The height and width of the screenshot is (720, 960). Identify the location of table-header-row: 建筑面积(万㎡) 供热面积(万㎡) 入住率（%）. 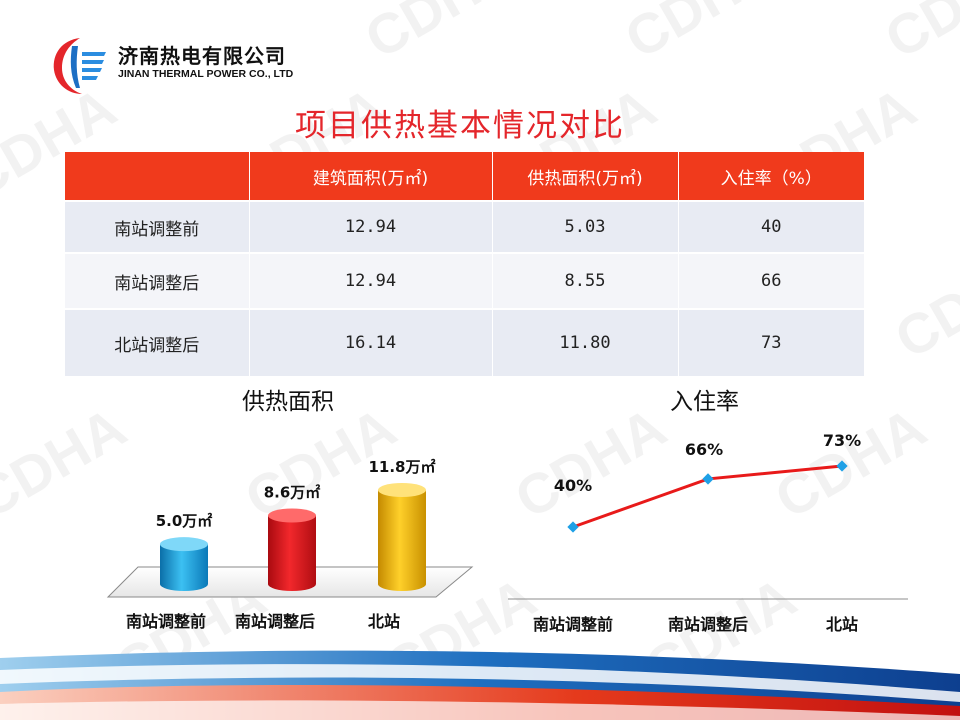
(464, 176).